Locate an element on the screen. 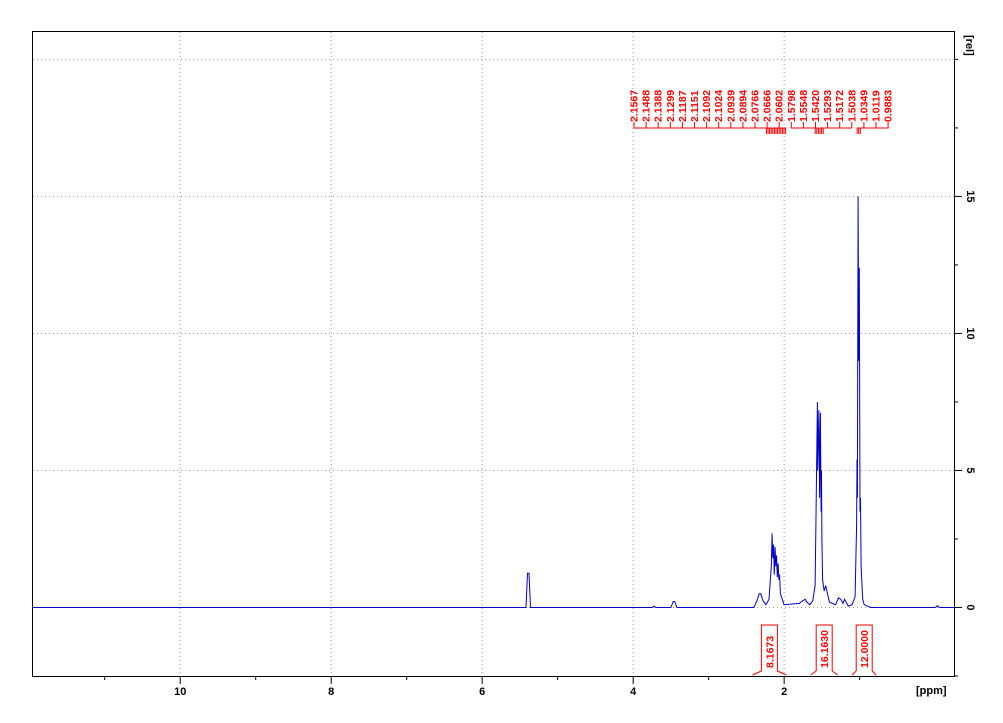  integral-label: 12.0000 is located at coordinates (865, 649).